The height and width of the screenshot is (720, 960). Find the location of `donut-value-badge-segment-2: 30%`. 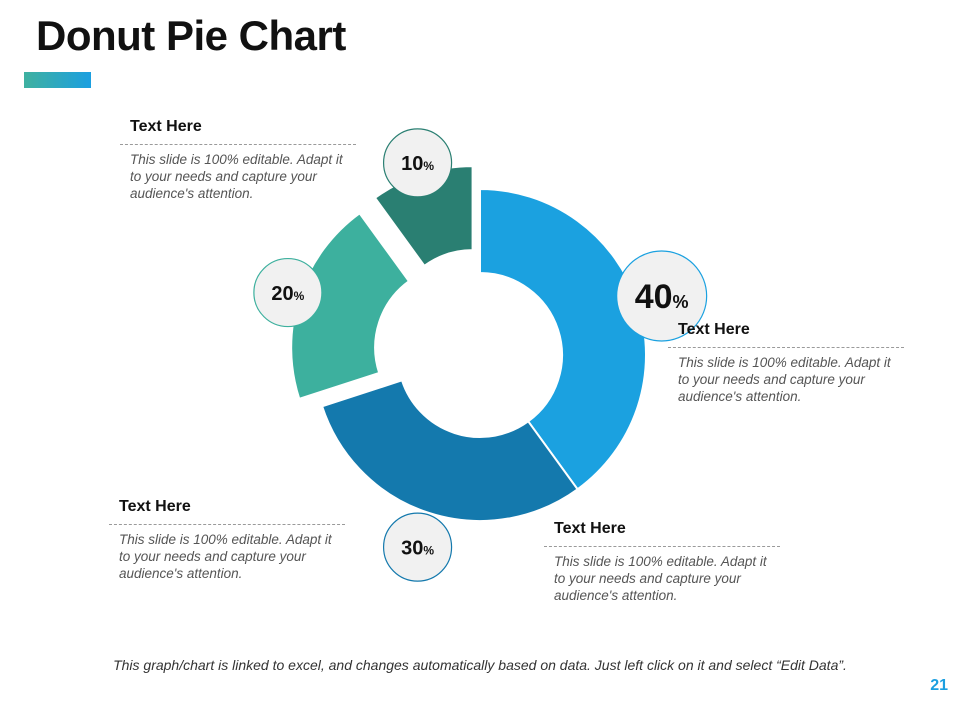

donut-value-badge-segment-2: 30% is located at coordinates (417, 547).